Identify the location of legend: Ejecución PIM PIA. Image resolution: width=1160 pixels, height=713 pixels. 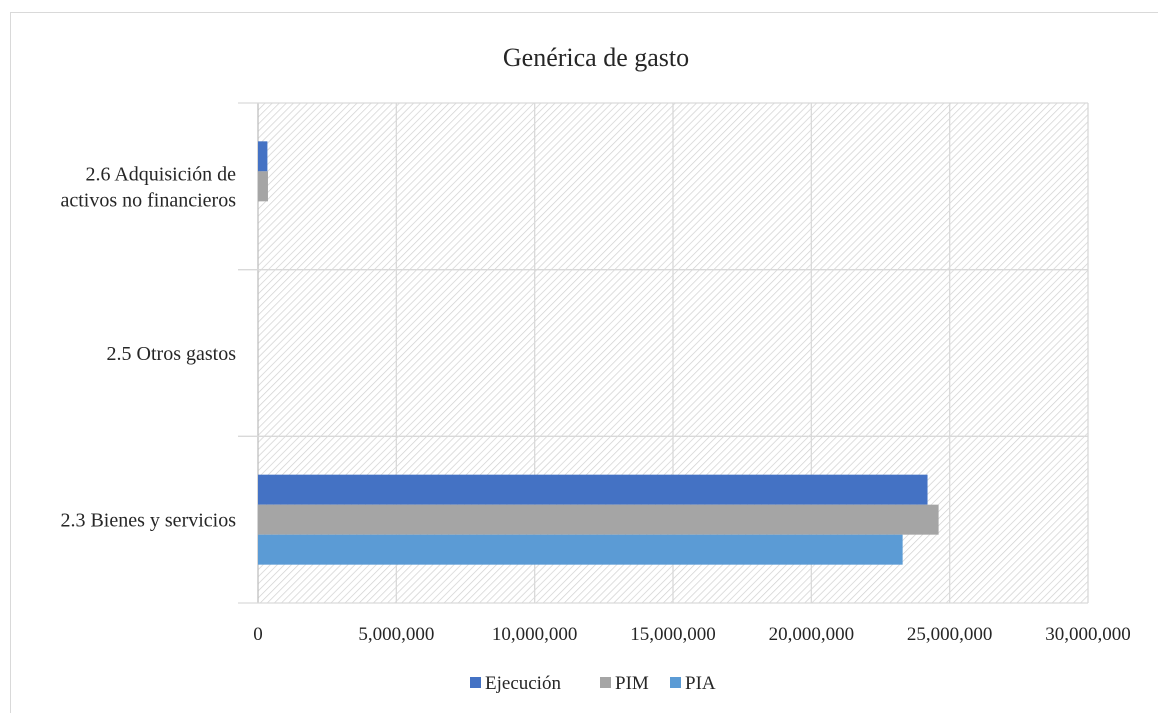
(593, 683).